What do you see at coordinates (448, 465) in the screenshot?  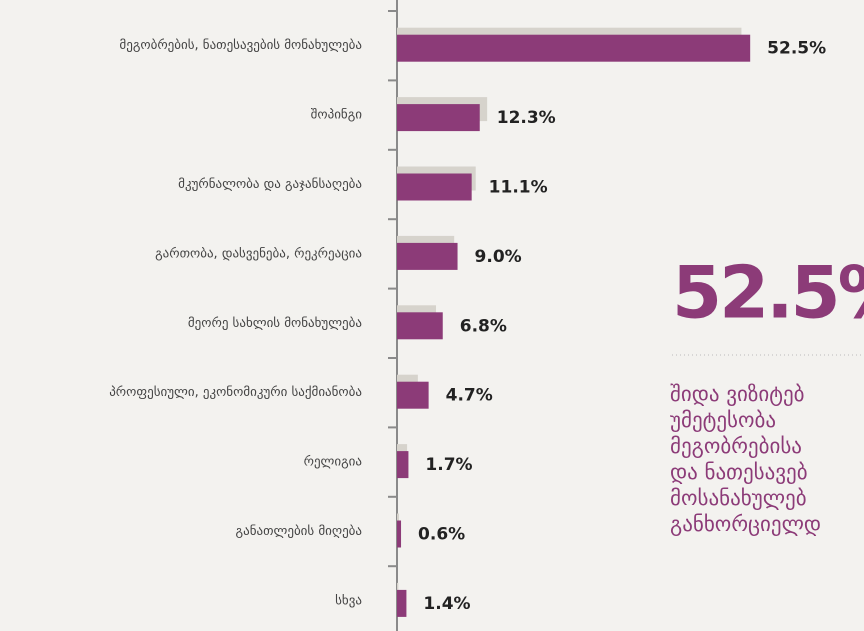 I see `value-label: 1.7%` at bounding box center [448, 465].